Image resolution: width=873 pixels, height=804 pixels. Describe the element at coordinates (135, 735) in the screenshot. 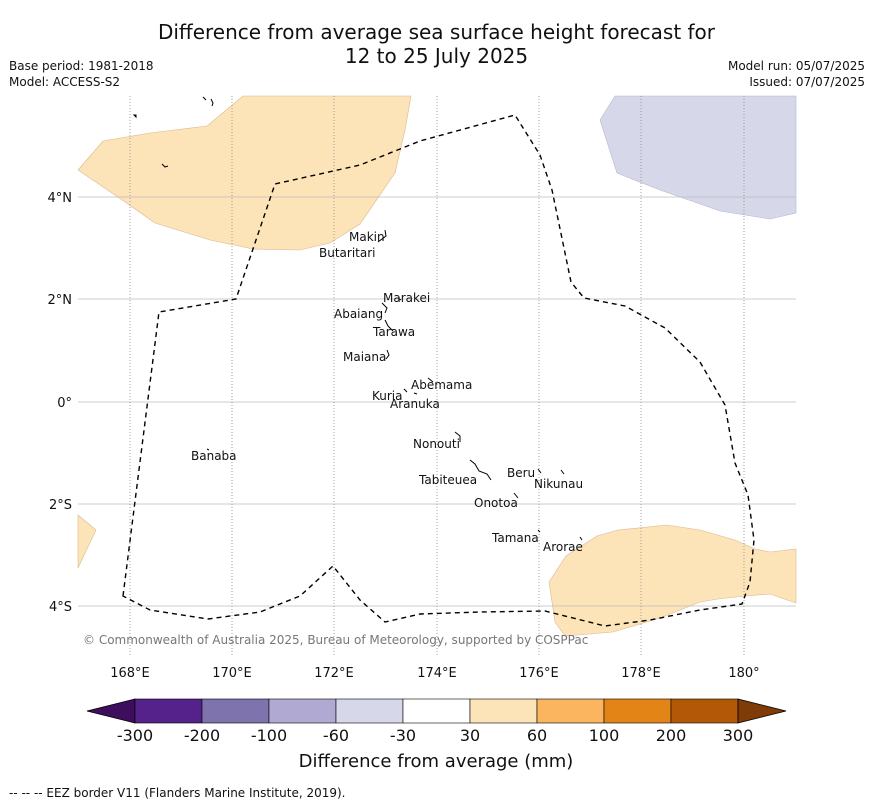

I see `colorbar-tick-label: -300` at that location.